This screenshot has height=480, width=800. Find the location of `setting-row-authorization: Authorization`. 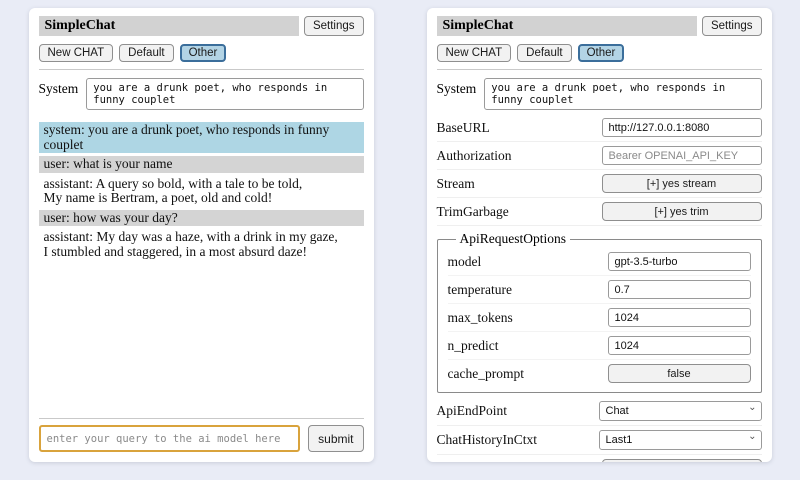

setting-row-authorization: Authorization is located at coordinates (599, 156).